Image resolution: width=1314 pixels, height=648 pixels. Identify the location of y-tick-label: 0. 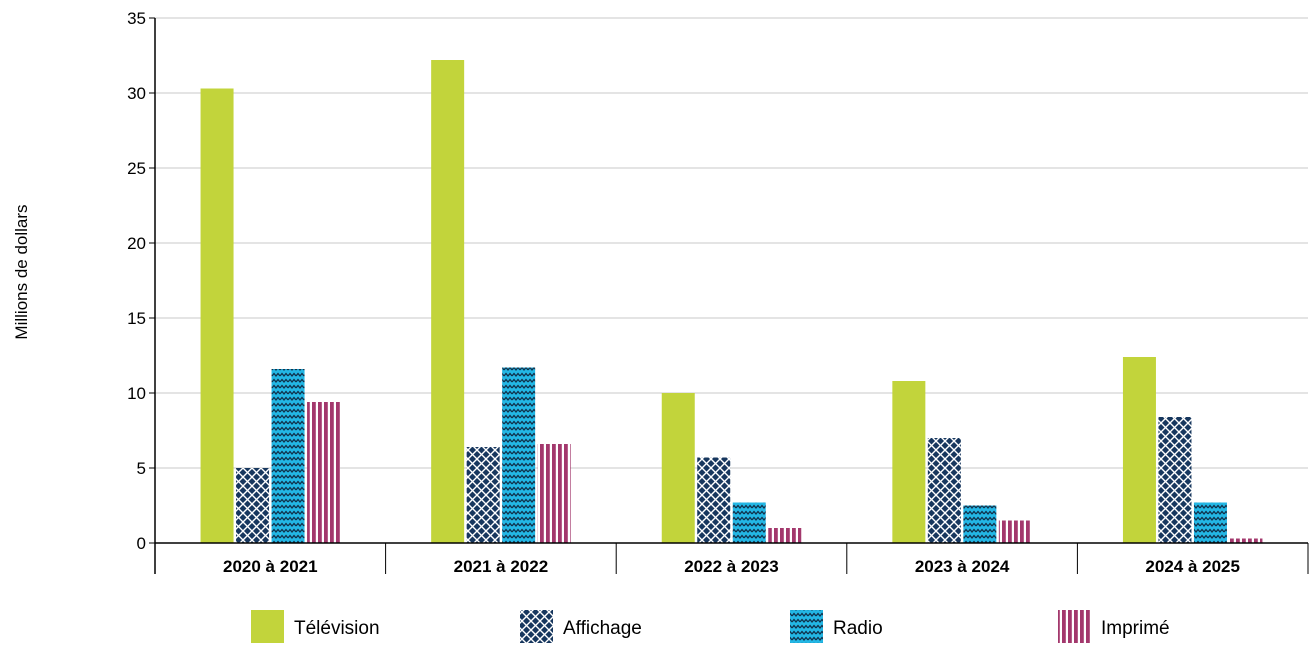
(141, 543).